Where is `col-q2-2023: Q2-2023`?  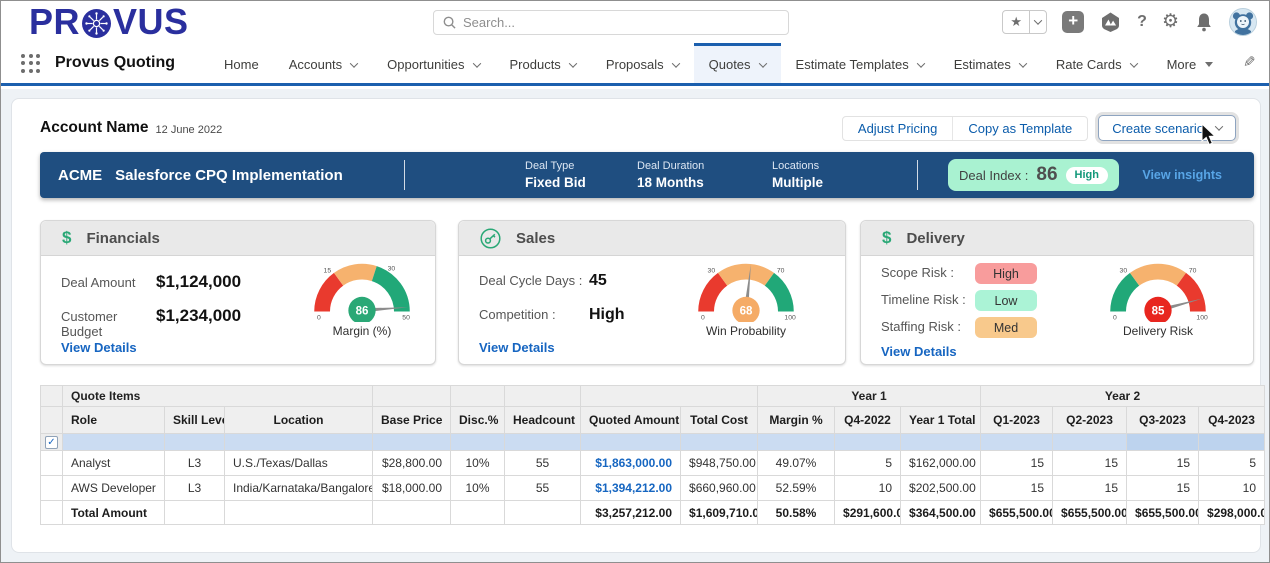 col-q2-2023: Q2-2023 is located at coordinates (1090, 420).